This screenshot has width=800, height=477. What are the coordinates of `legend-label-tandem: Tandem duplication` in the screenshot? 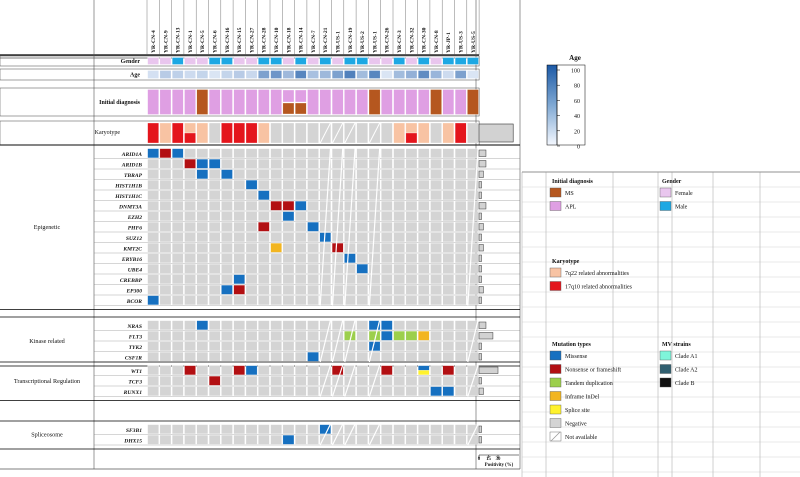 It's located at (589, 384).